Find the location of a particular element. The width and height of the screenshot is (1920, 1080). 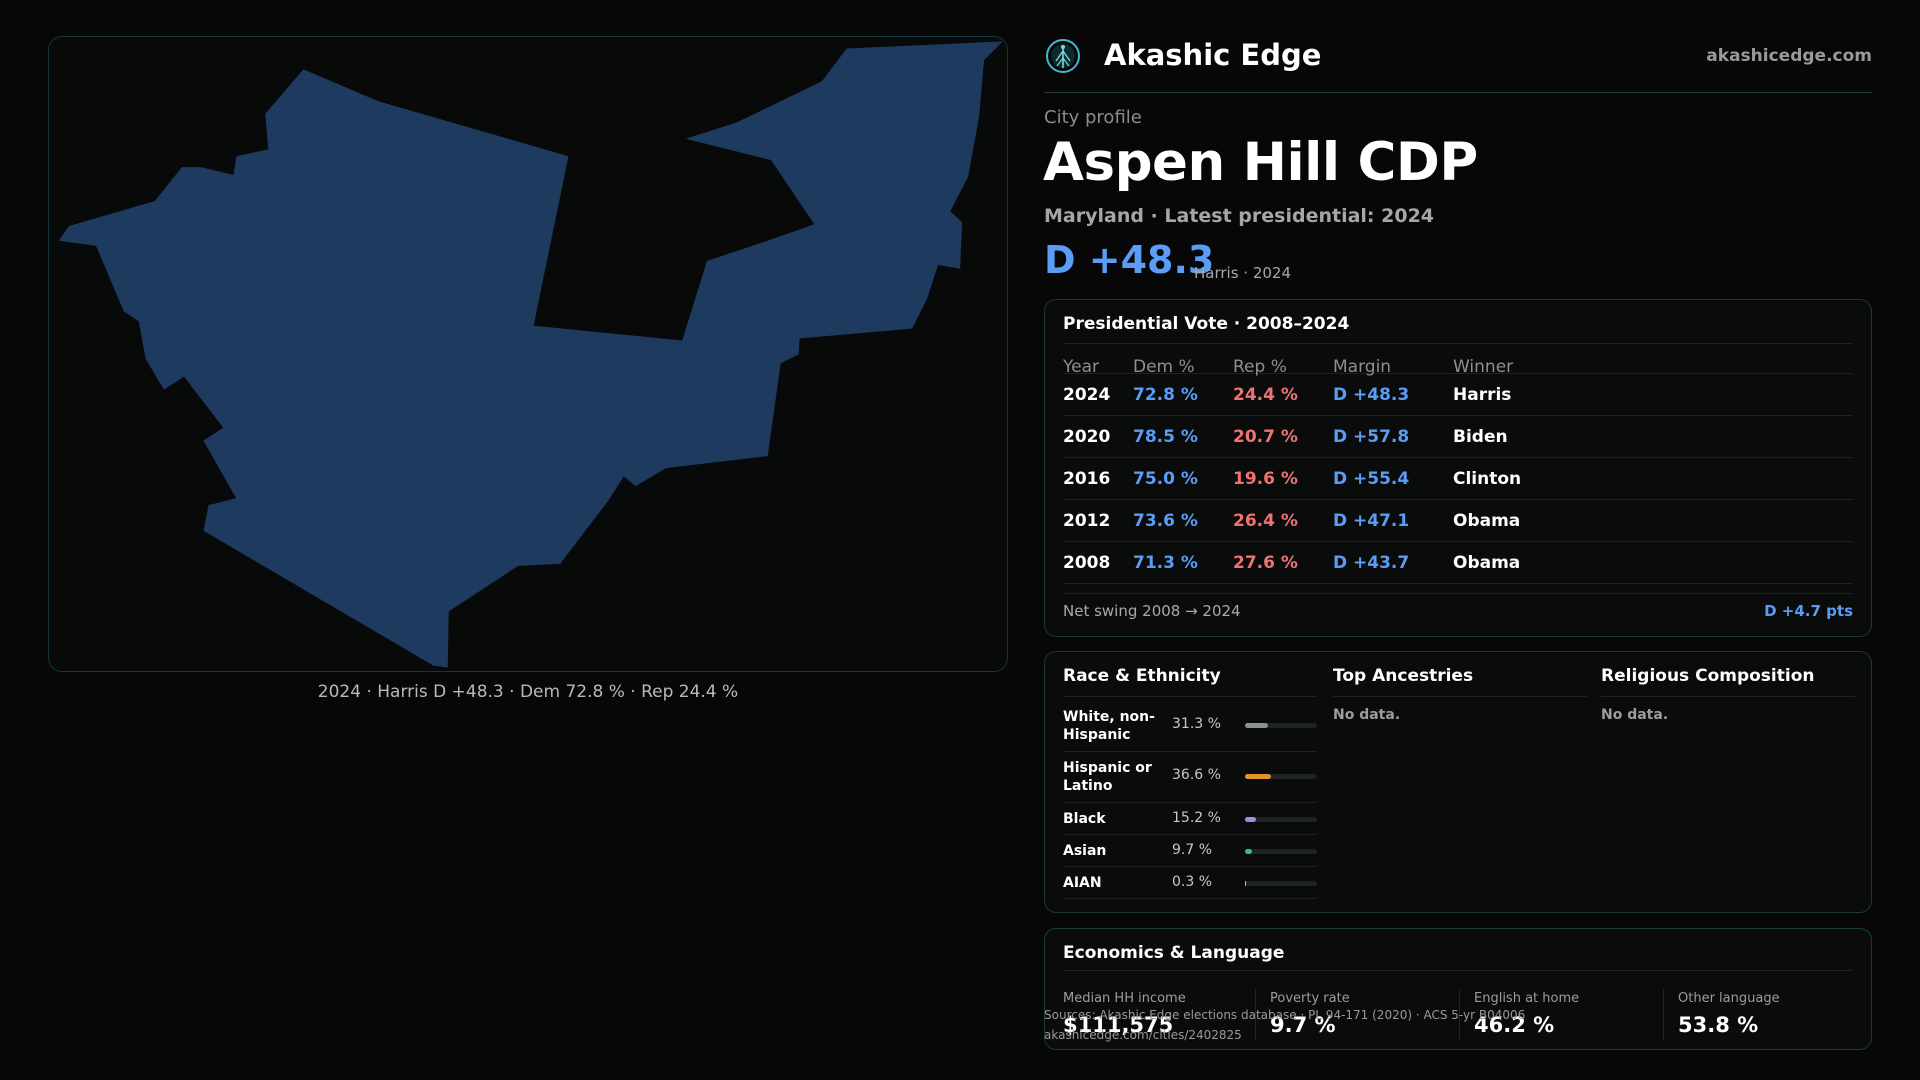

table-row: 2020 78.5 % 20.7 % D +57.8 Biden is located at coordinates (1458, 437).